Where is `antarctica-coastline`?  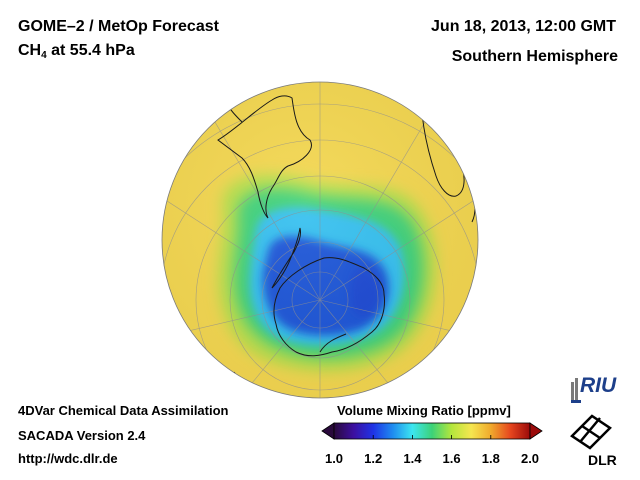
antarctica-coastline is located at coordinates (329, 307).